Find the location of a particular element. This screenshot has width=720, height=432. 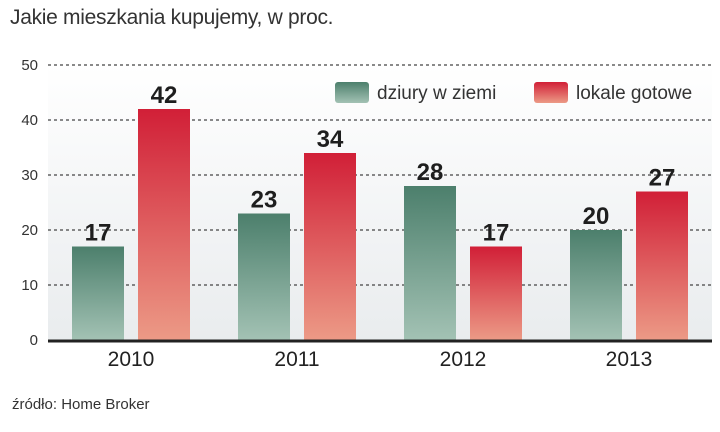

data-label: 20 is located at coordinates (596, 216).